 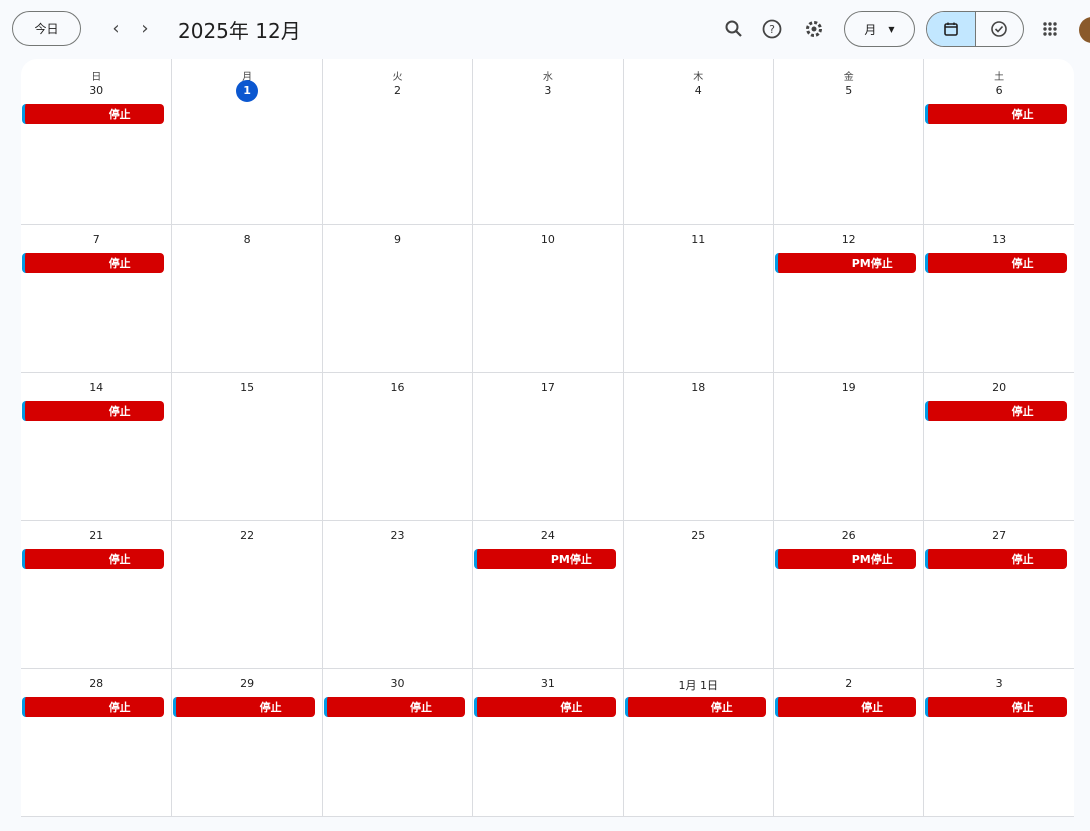 I want to click on date-number: 23, so click(x=397, y=535).